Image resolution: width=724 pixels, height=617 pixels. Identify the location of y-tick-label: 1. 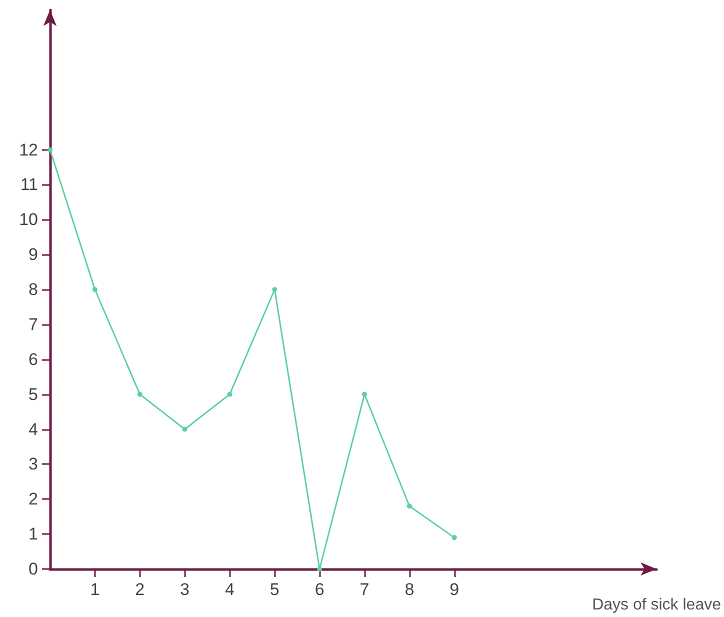
(33, 534).